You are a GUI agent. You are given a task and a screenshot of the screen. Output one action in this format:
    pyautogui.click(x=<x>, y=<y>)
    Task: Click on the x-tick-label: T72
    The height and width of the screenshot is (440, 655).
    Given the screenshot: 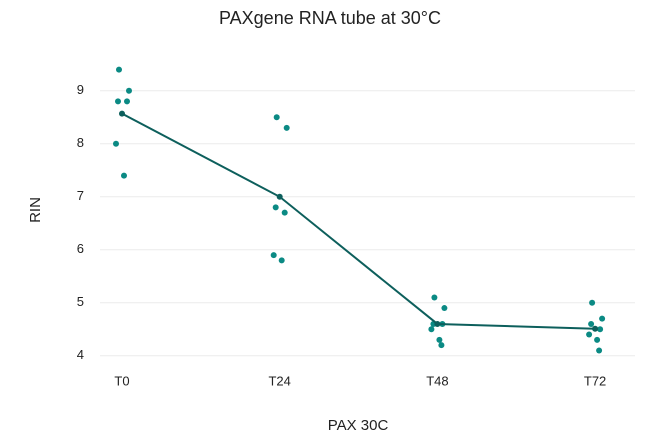 What is the action you would take?
    pyautogui.click(x=595, y=380)
    